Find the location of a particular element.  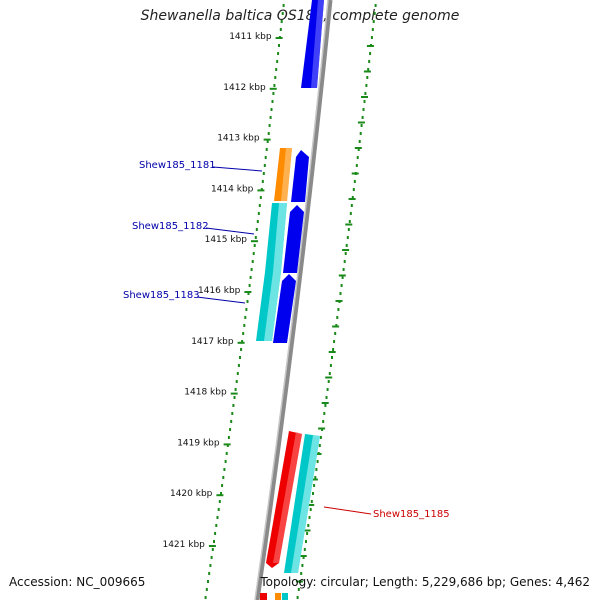

gene-label-shew185-1185: Shew185_1185 is located at coordinates (411, 514).